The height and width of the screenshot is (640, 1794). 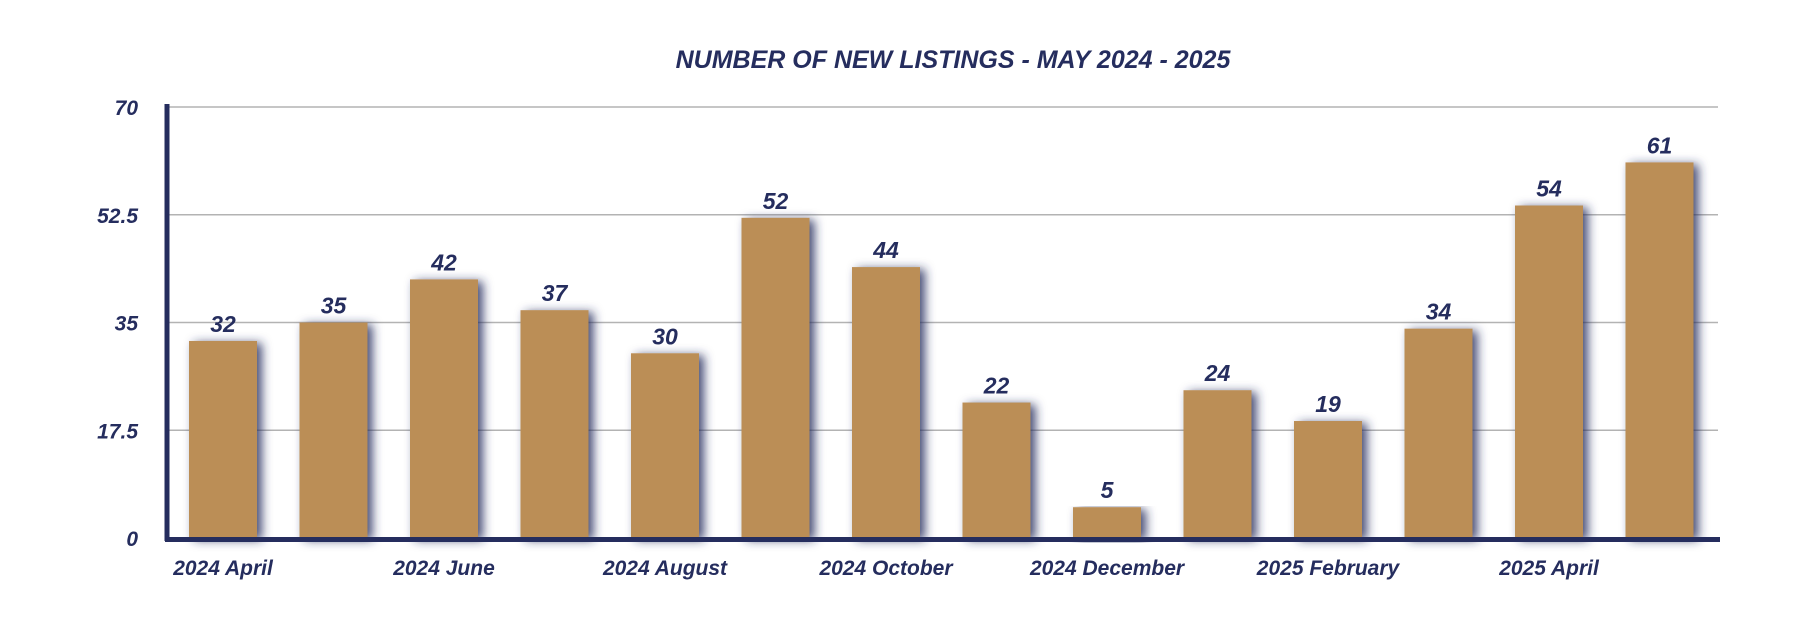 What do you see at coordinates (1328, 404) in the screenshot?
I see `data-label: 19` at bounding box center [1328, 404].